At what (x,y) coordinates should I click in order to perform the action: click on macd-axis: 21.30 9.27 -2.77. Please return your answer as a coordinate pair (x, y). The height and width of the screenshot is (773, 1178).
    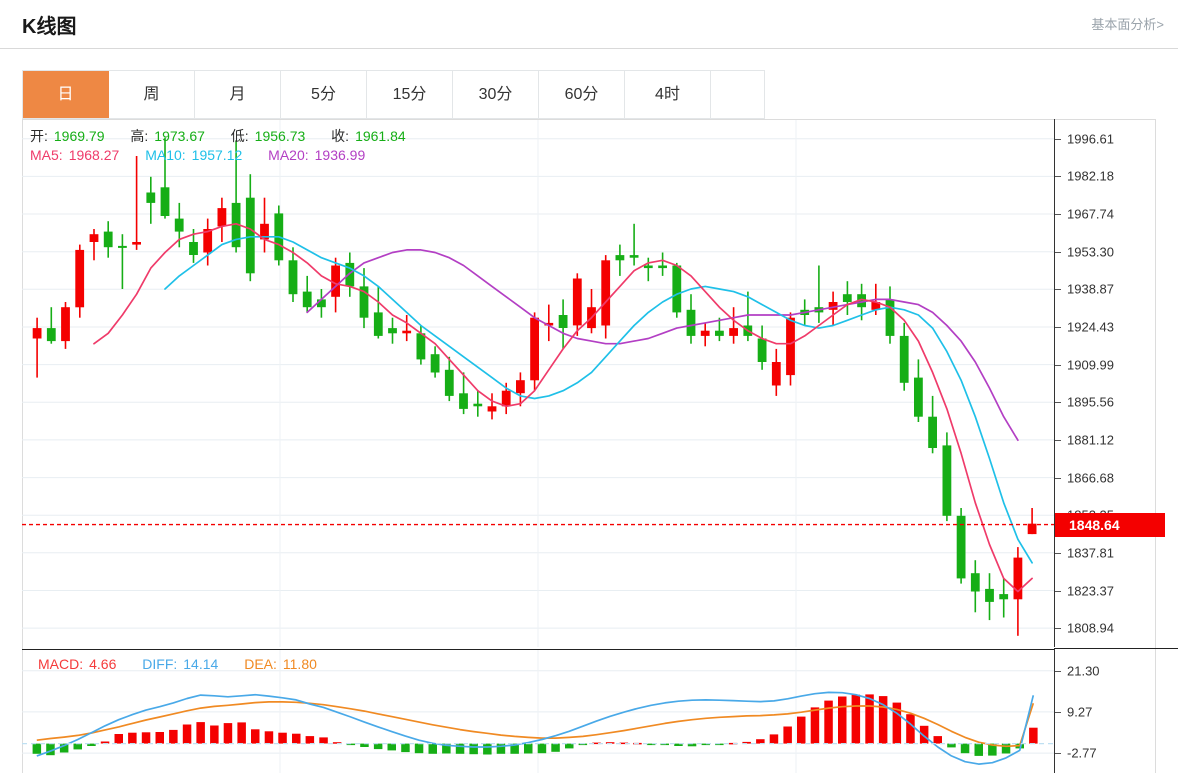
    Looking at the image, I should click on (1116, 710).